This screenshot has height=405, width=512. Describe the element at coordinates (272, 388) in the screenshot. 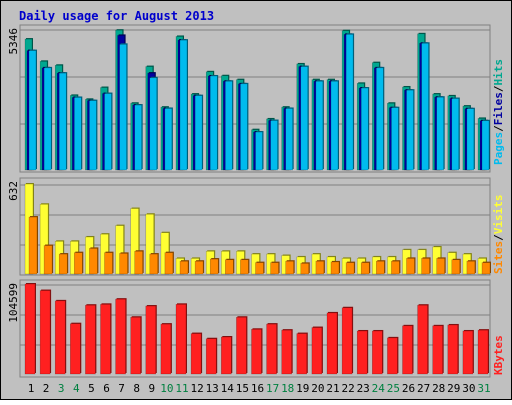

I see `x-tick-label-day-17: 17` at that location.